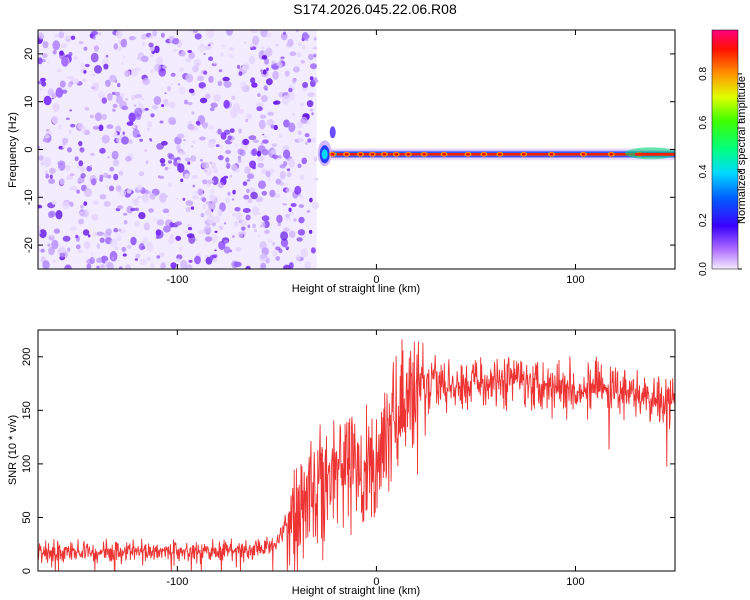  Describe the element at coordinates (725, 149) in the screenshot. I see `colorbar-gradient` at that location.